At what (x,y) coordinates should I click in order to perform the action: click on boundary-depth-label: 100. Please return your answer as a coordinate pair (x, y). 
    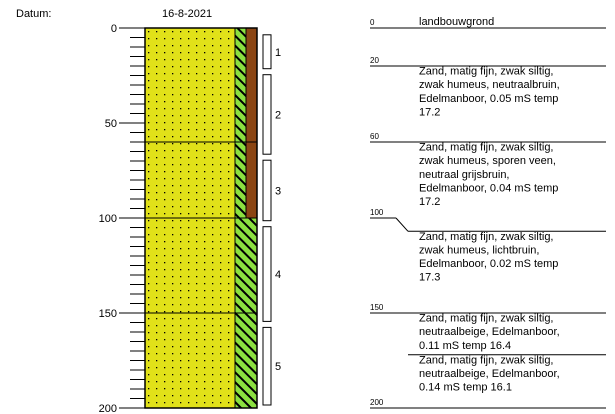
    Looking at the image, I should click on (377, 212).